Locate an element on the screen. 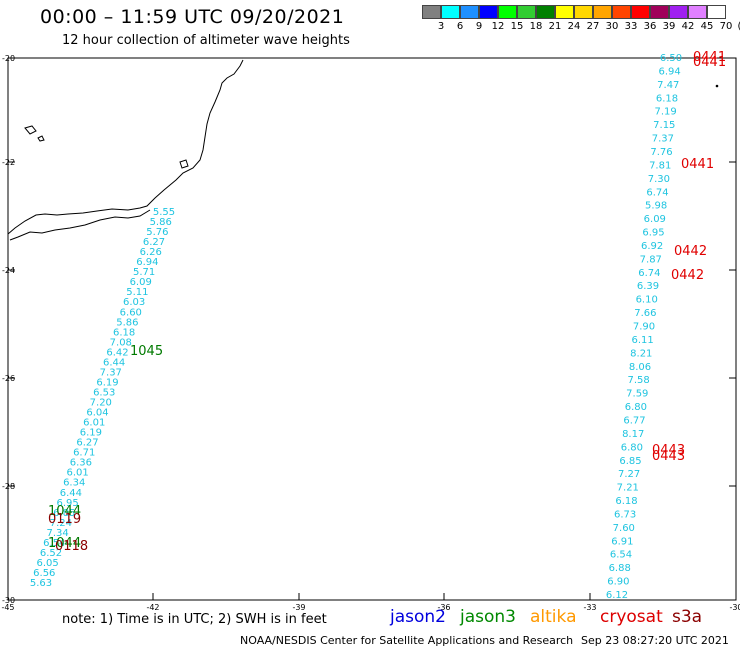 The image size is (740, 650). color-scale-label: 12 is located at coordinates (498, 26).